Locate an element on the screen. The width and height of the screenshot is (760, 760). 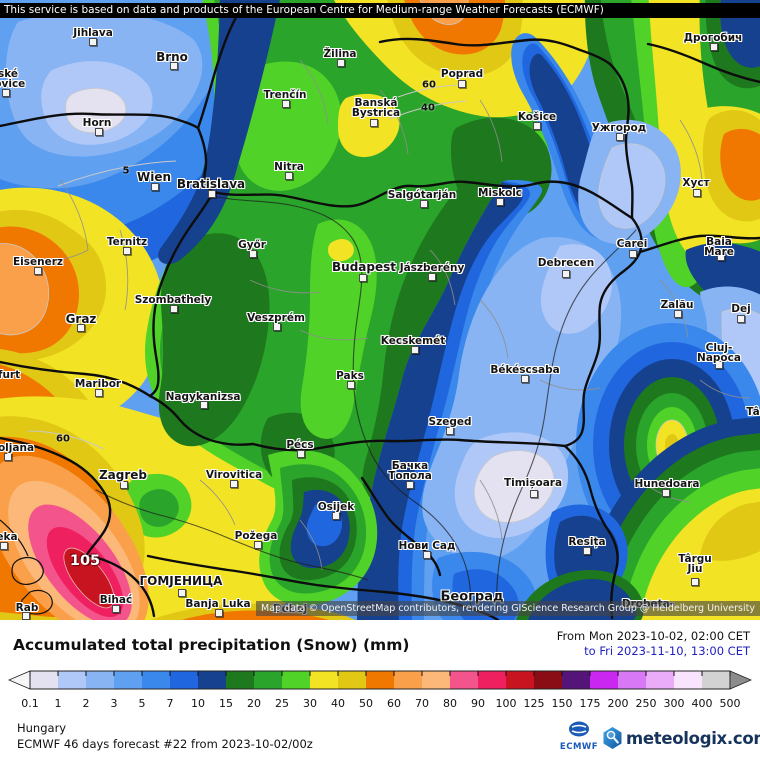
ecmwf-logo: ECMWF is located at coordinates (579, 736).